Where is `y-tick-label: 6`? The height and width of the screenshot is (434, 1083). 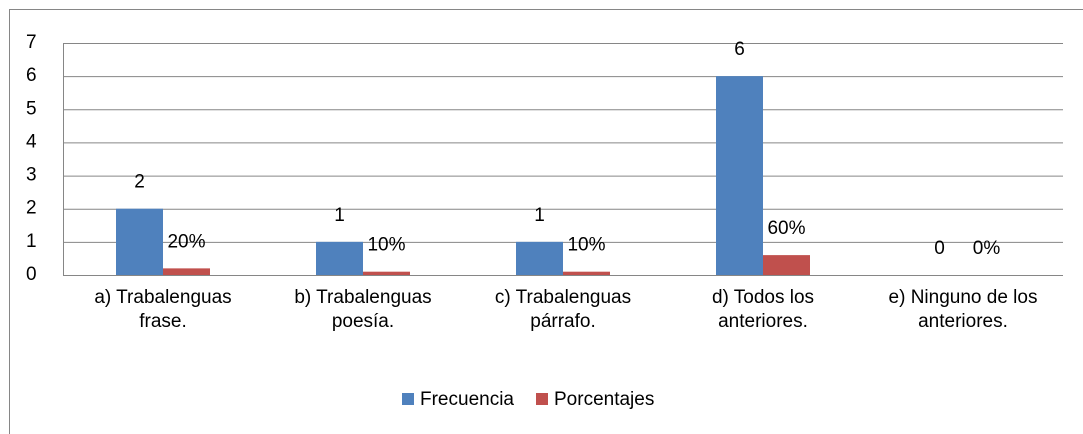
y-tick-label: 6 is located at coordinates (31, 75).